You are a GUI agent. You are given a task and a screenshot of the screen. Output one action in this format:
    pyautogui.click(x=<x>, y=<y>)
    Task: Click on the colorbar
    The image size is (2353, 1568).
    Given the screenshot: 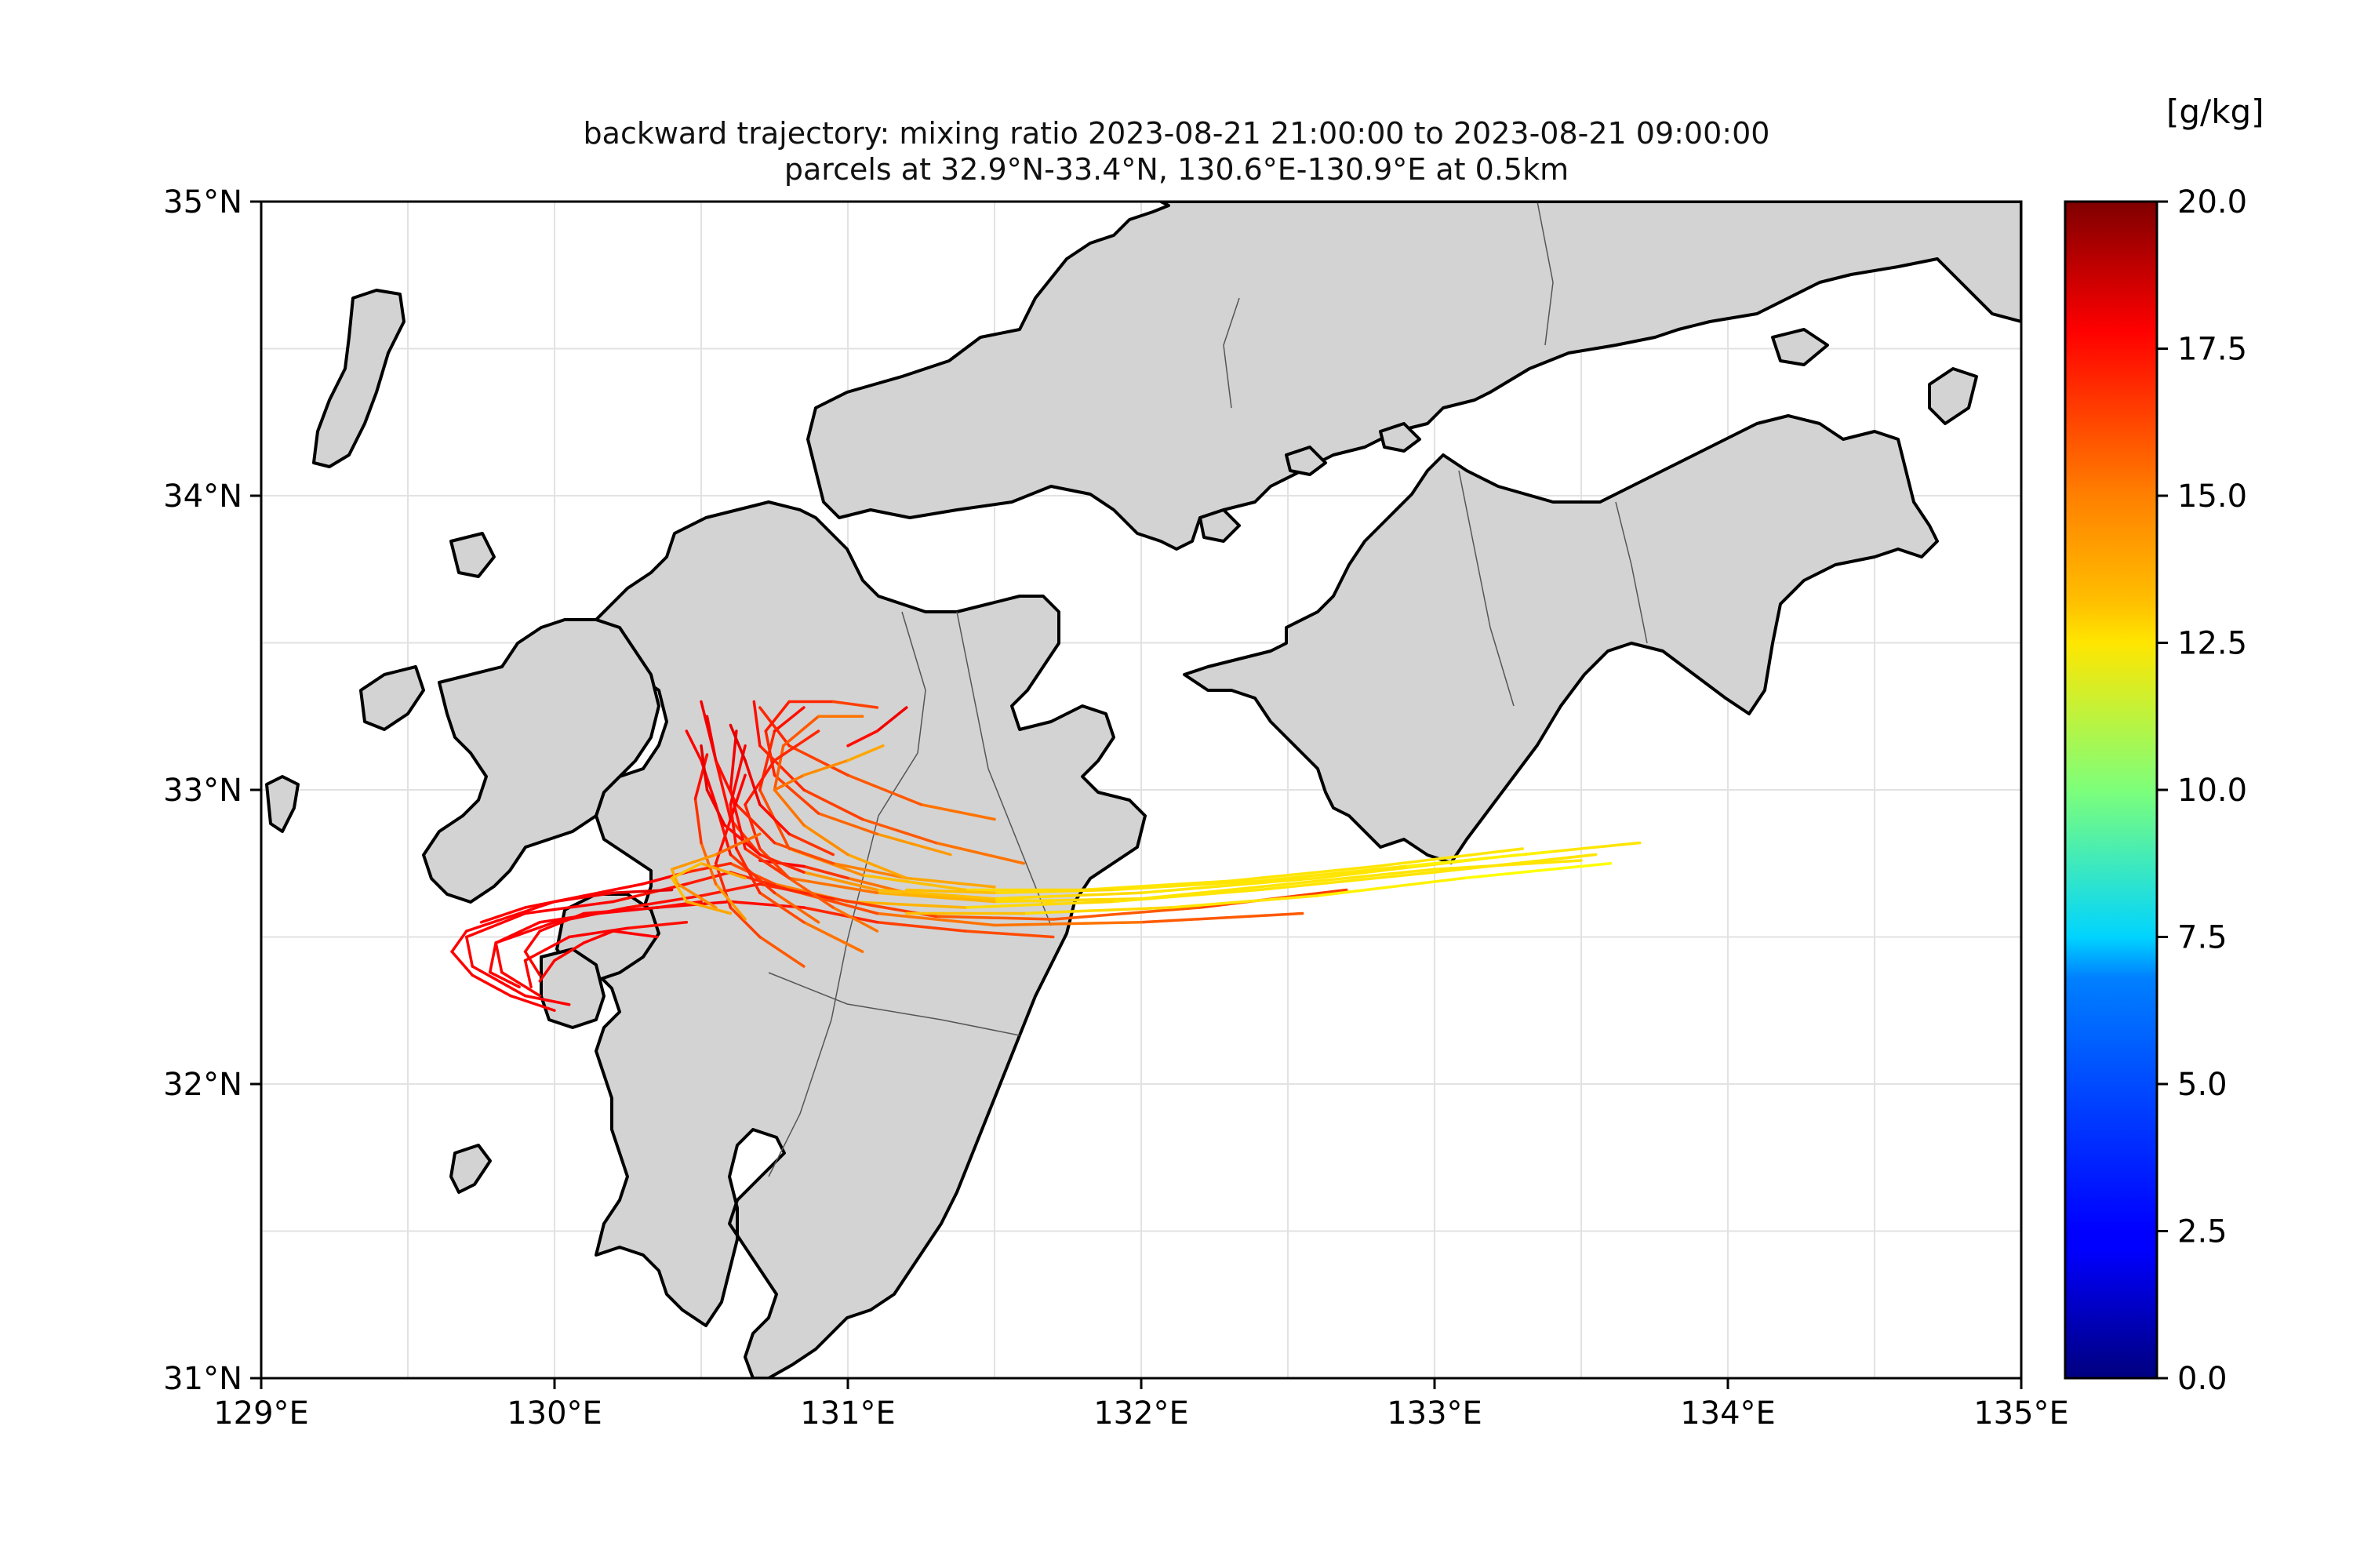 What is the action you would take?
    pyautogui.click(x=2111, y=790)
    